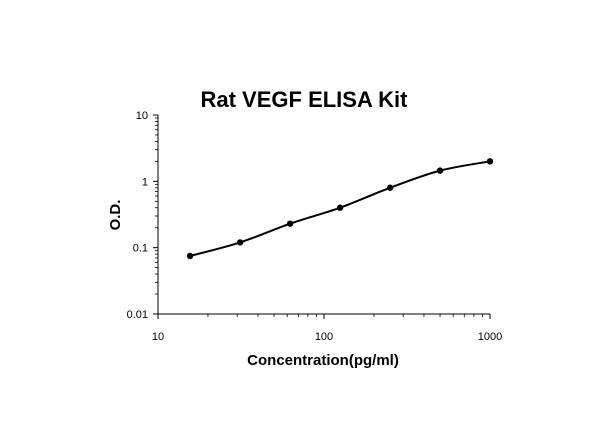  Describe the element at coordinates (490, 337) in the screenshot. I see `x-tick-label: 1000` at that location.